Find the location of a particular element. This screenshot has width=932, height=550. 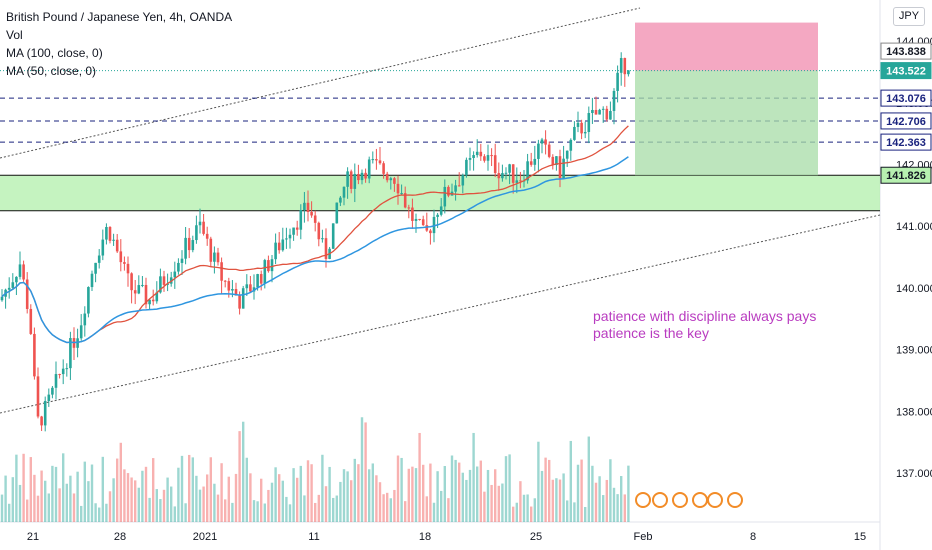

symbol-title: British Pound / Japanese Yen, 4h, OANDA is located at coordinates (119, 17).